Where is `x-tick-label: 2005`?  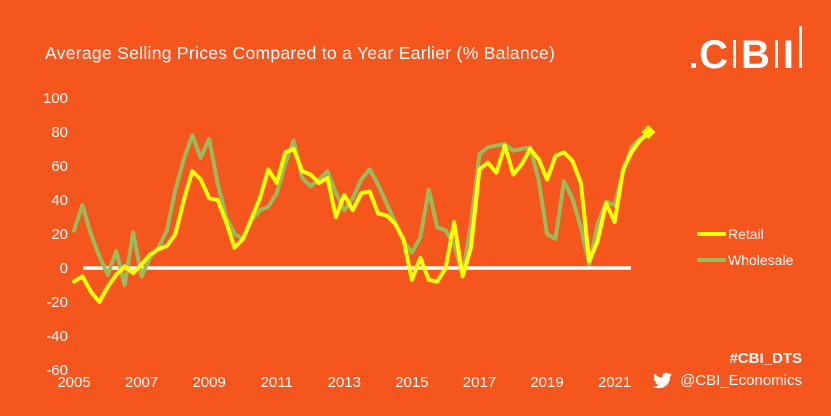
x-tick-label: 2005 is located at coordinates (73, 382).